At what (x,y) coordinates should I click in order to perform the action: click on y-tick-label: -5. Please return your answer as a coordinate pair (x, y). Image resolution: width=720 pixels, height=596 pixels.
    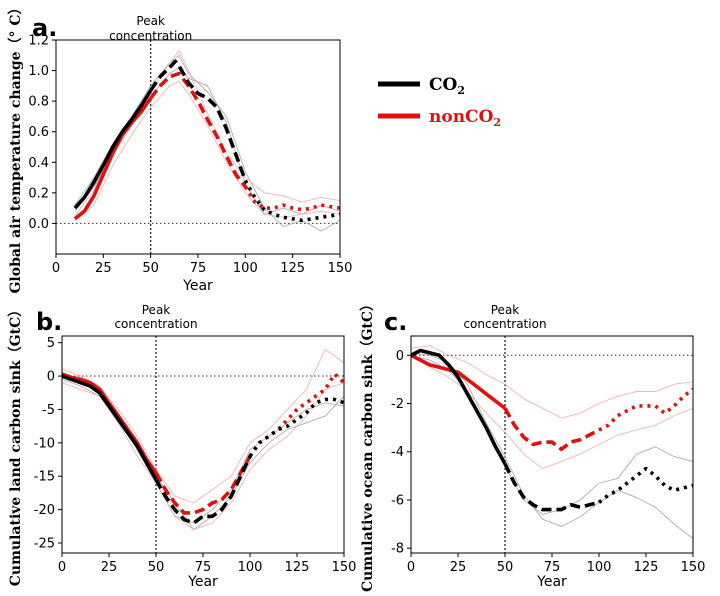
    Looking at the image, I should click on (48, 410).